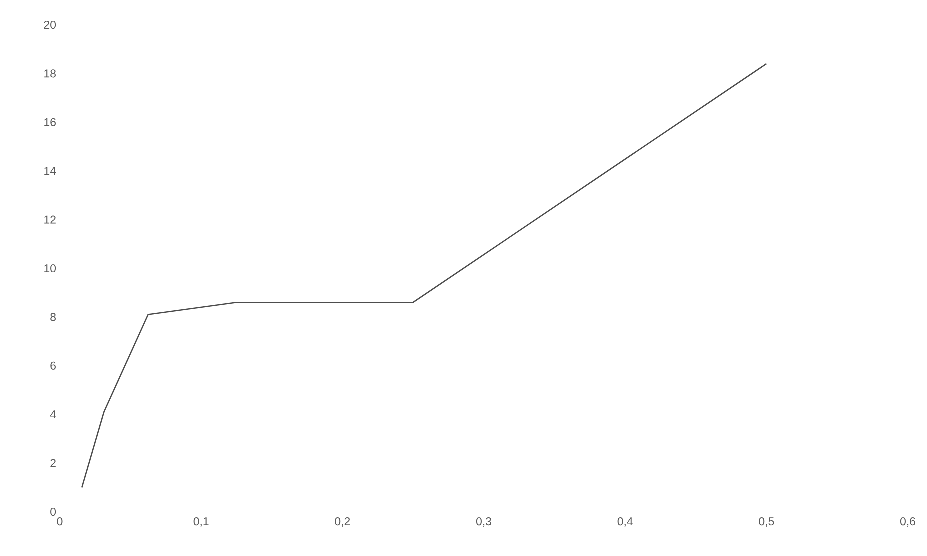 This screenshot has height=556, width=927. What do you see at coordinates (50, 74) in the screenshot?
I see `y-tick-label: 18` at bounding box center [50, 74].